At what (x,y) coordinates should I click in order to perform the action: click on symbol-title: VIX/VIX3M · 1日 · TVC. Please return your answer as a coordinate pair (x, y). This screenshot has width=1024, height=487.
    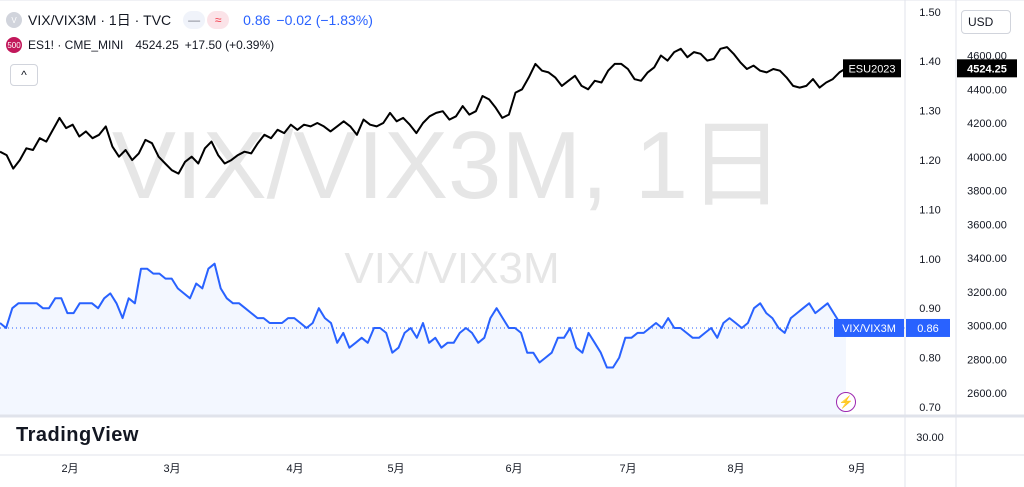
    Looking at the image, I should click on (100, 20).